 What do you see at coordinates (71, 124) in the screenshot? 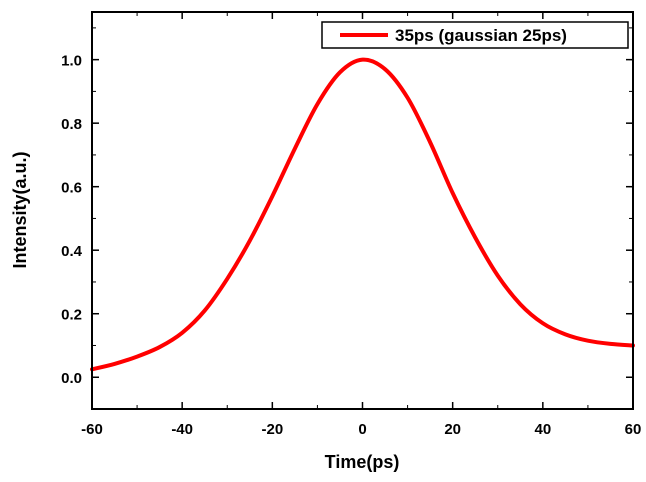
I see `y-tick-label: 0.8` at bounding box center [71, 124].